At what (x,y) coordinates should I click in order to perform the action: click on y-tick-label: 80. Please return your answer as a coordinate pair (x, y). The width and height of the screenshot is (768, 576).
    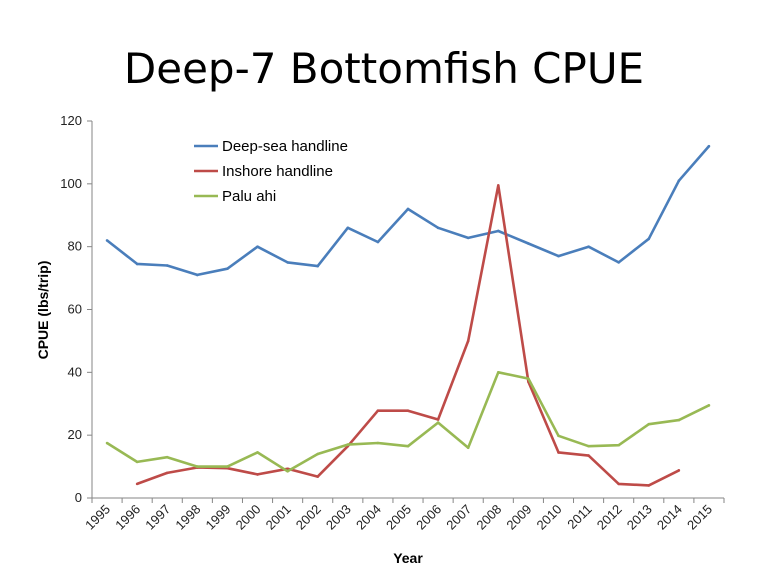
    Looking at the image, I should click on (75, 246).